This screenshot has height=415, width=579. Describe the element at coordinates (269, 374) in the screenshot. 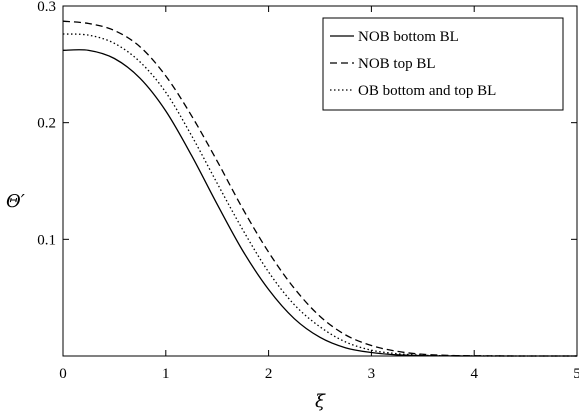

I see `x-tick-label: 2` at that location.